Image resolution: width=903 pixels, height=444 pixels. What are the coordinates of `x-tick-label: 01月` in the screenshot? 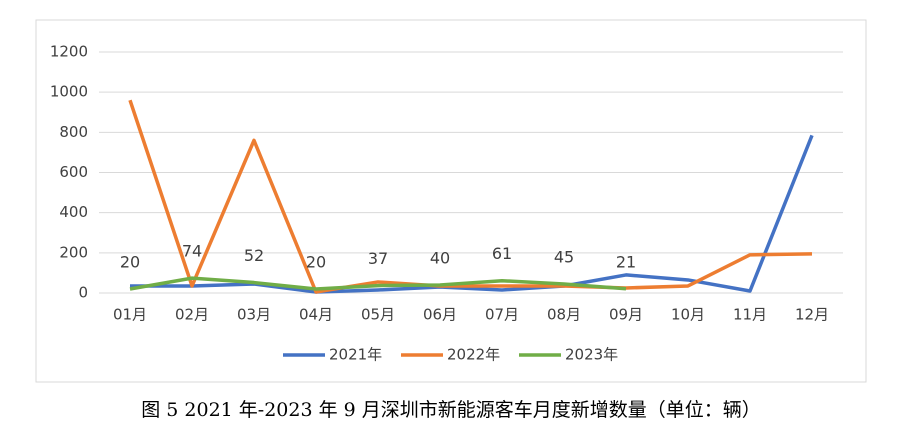 It's located at (130, 315).